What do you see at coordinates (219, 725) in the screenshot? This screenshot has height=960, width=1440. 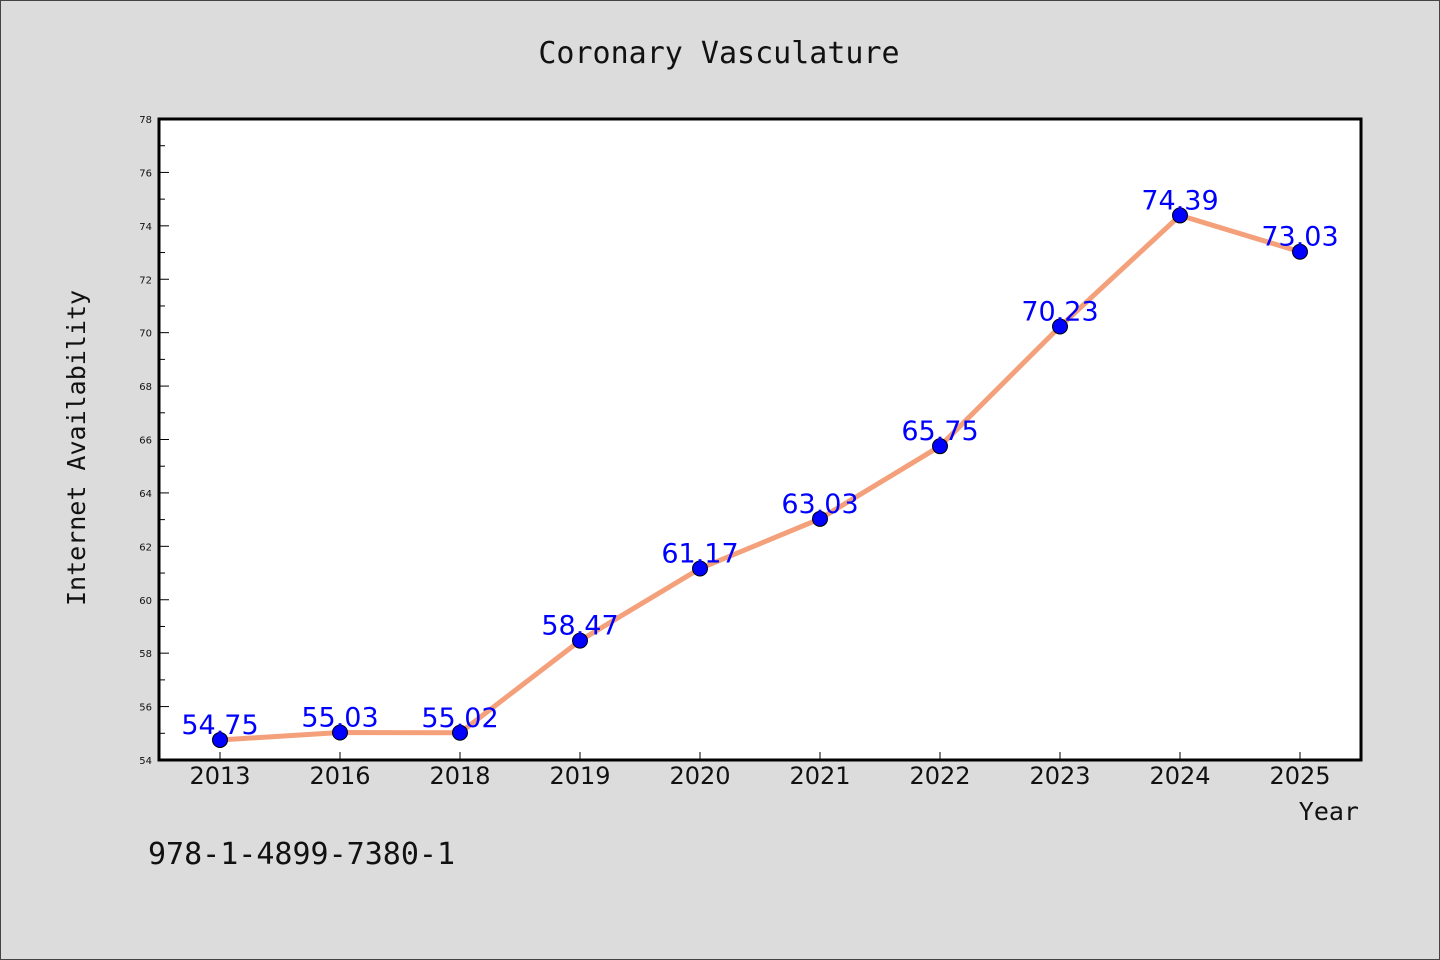 I see `data-label-2013: 54.75` at bounding box center [219, 725].